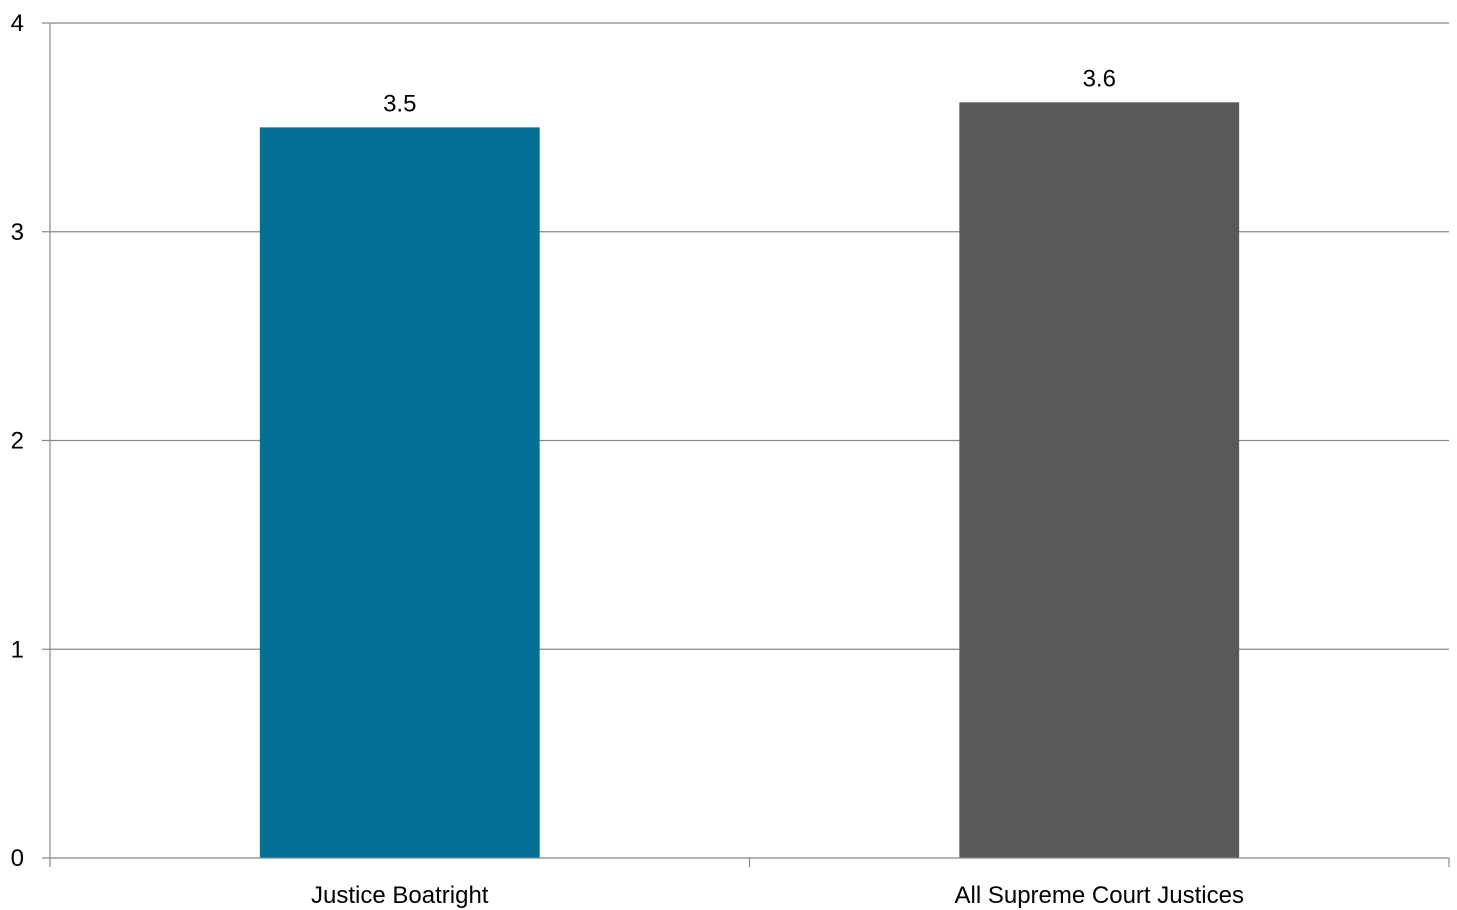  Describe the element at coordinates (17, 441) in the screenshot. I see `y-tick-label: 2` at that location.